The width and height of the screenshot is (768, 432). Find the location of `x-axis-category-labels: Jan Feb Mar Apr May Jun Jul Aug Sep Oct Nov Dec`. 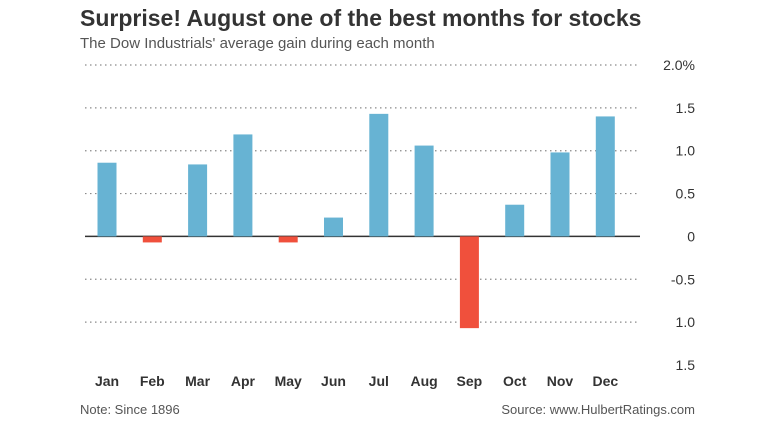

x-axis-category-labels: Jan Feb Mar Apr May Jun Jul Aug Sep Oct Nov Dec is located at coordinates (356, 381).